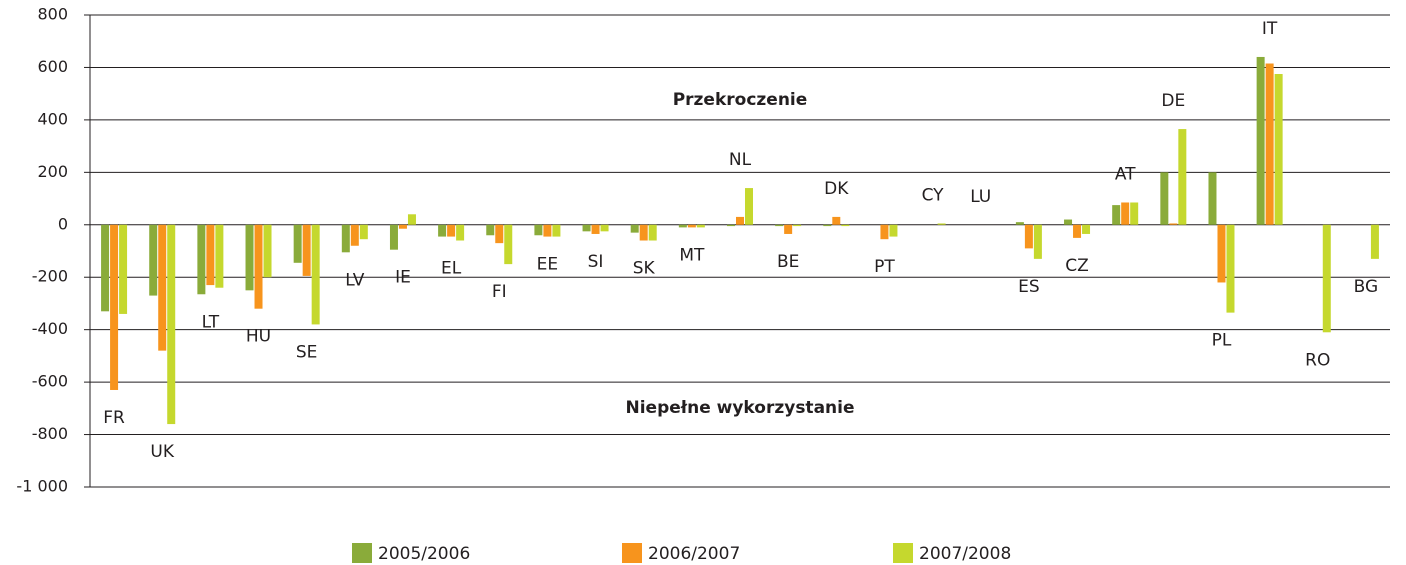  I want to click on category-label: DE, so click(1173, 101).